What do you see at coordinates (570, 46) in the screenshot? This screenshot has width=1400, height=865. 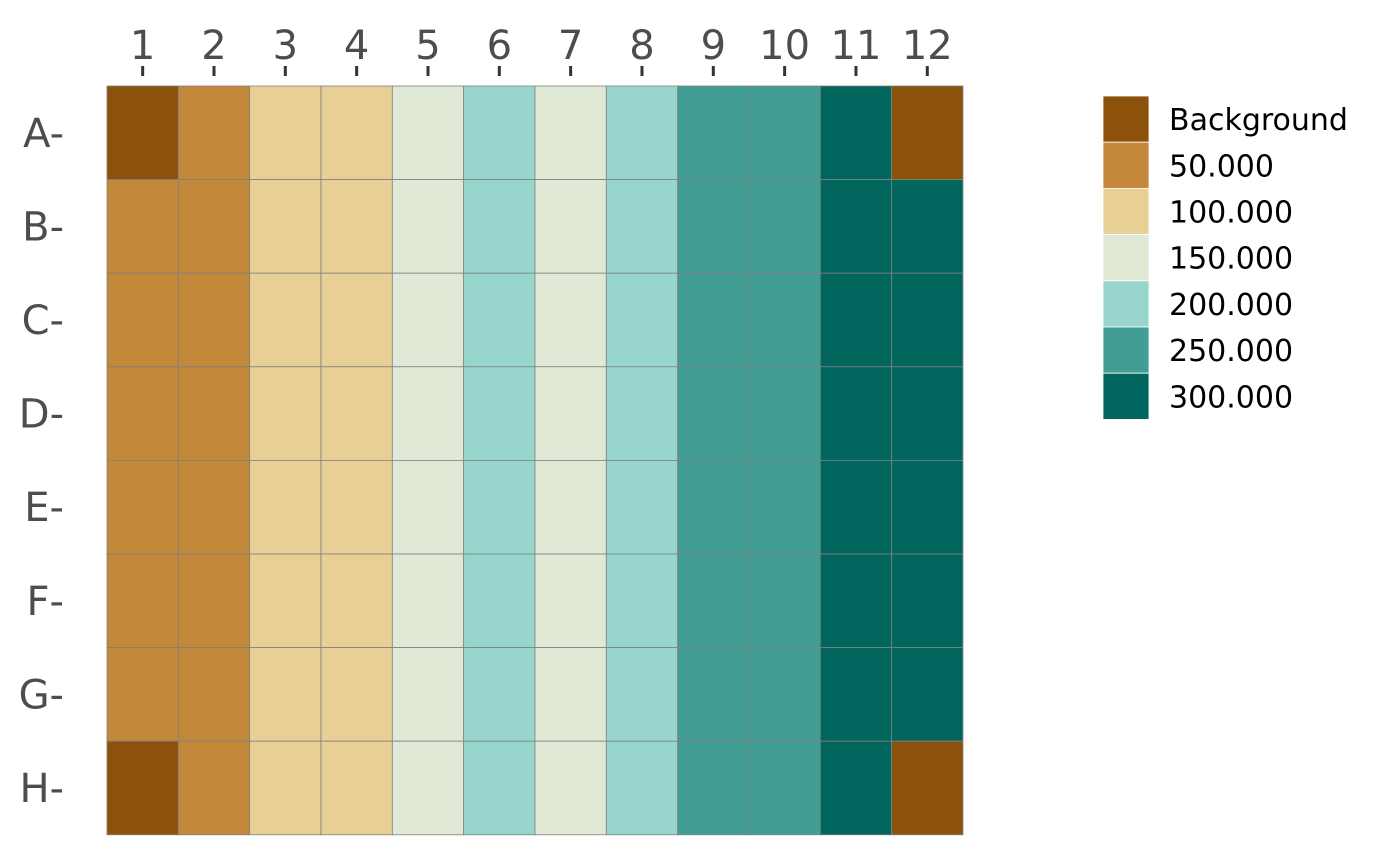 I see `column-label-7: 7` at bounding box center [570, 46].